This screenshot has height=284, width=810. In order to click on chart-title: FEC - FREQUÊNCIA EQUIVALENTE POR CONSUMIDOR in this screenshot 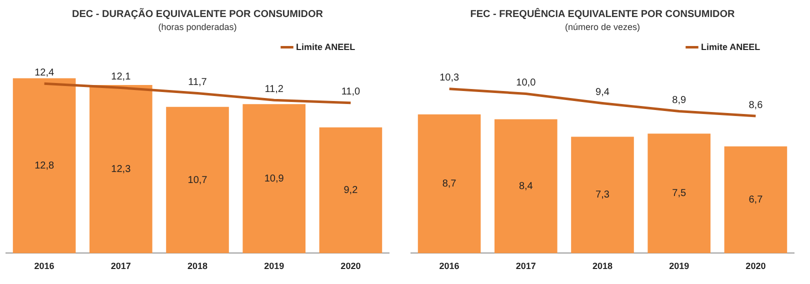, I will do `click(603, 14)`.